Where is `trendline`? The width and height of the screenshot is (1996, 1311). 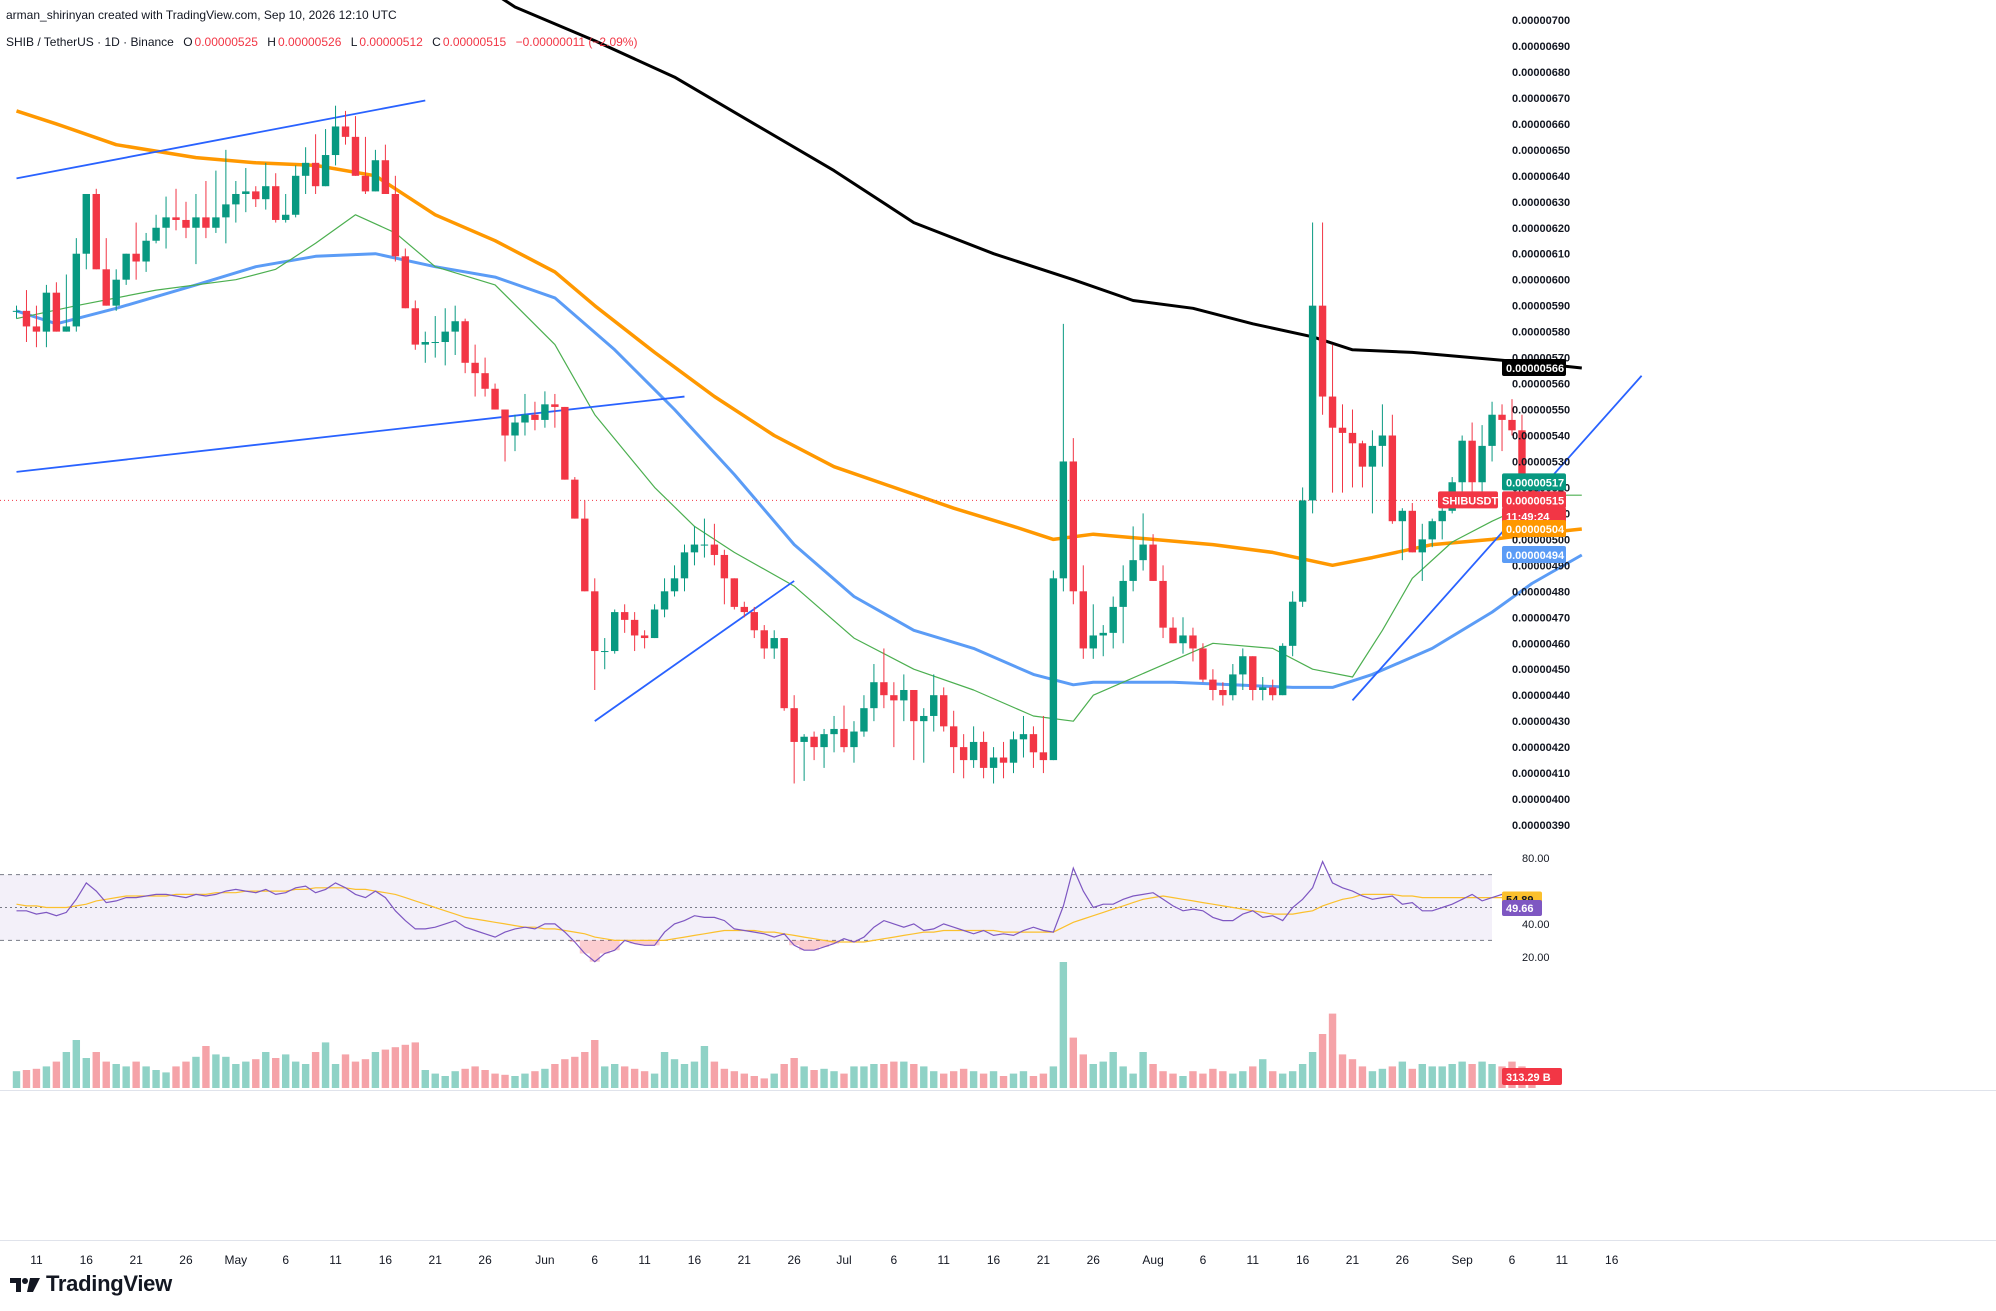 trendline is located at coordinates (694, 651).